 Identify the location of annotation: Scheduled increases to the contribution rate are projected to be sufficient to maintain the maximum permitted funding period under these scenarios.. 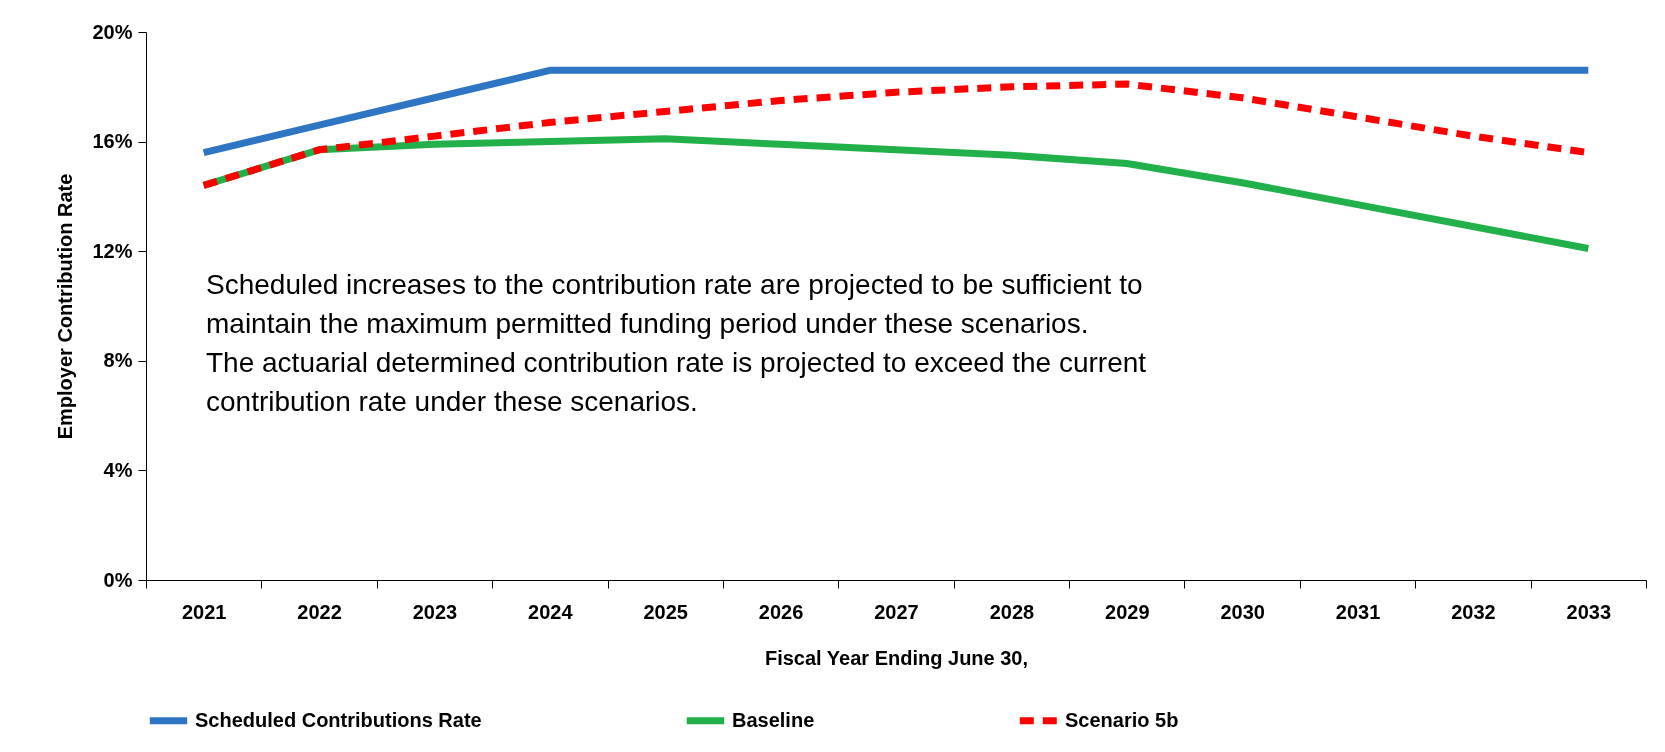
(674, 304).